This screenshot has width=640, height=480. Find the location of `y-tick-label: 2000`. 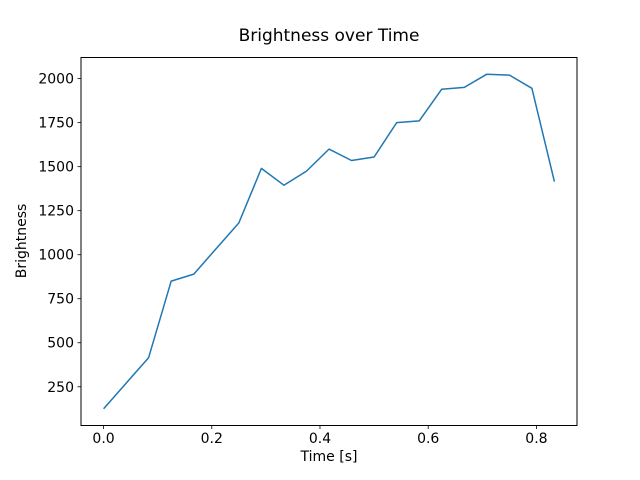

y-tick-label: 2000 is located at coordinates (56, 80).